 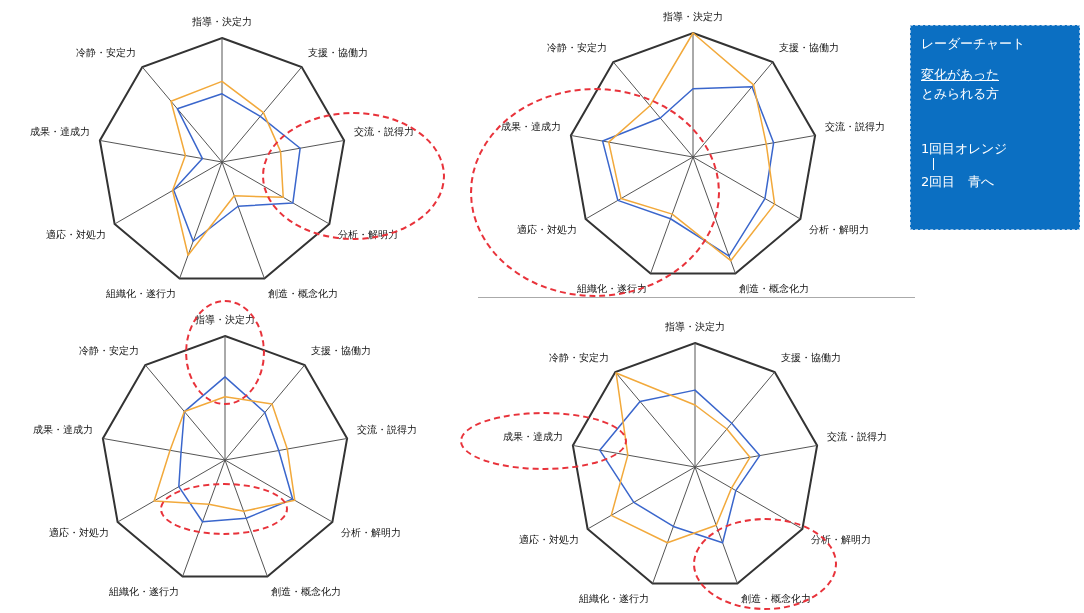 What do you see at coordinates (960, 75) in the screenshot?
I see `text: 変化があった` at bounding box center [960, 75].